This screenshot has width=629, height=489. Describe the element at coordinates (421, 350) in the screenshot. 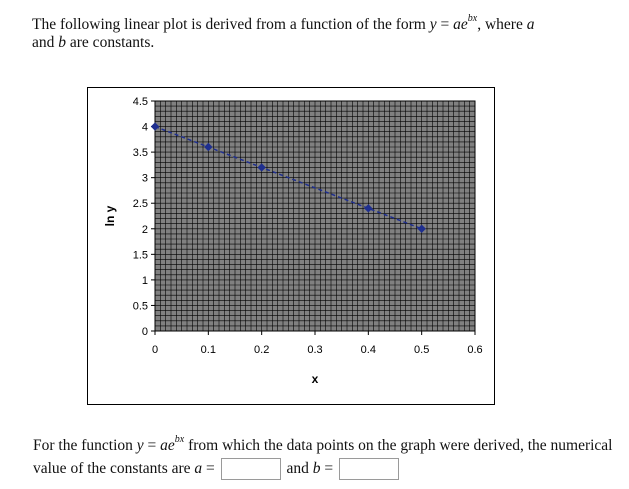

I see `x-tick-label: 0.5` at that location.